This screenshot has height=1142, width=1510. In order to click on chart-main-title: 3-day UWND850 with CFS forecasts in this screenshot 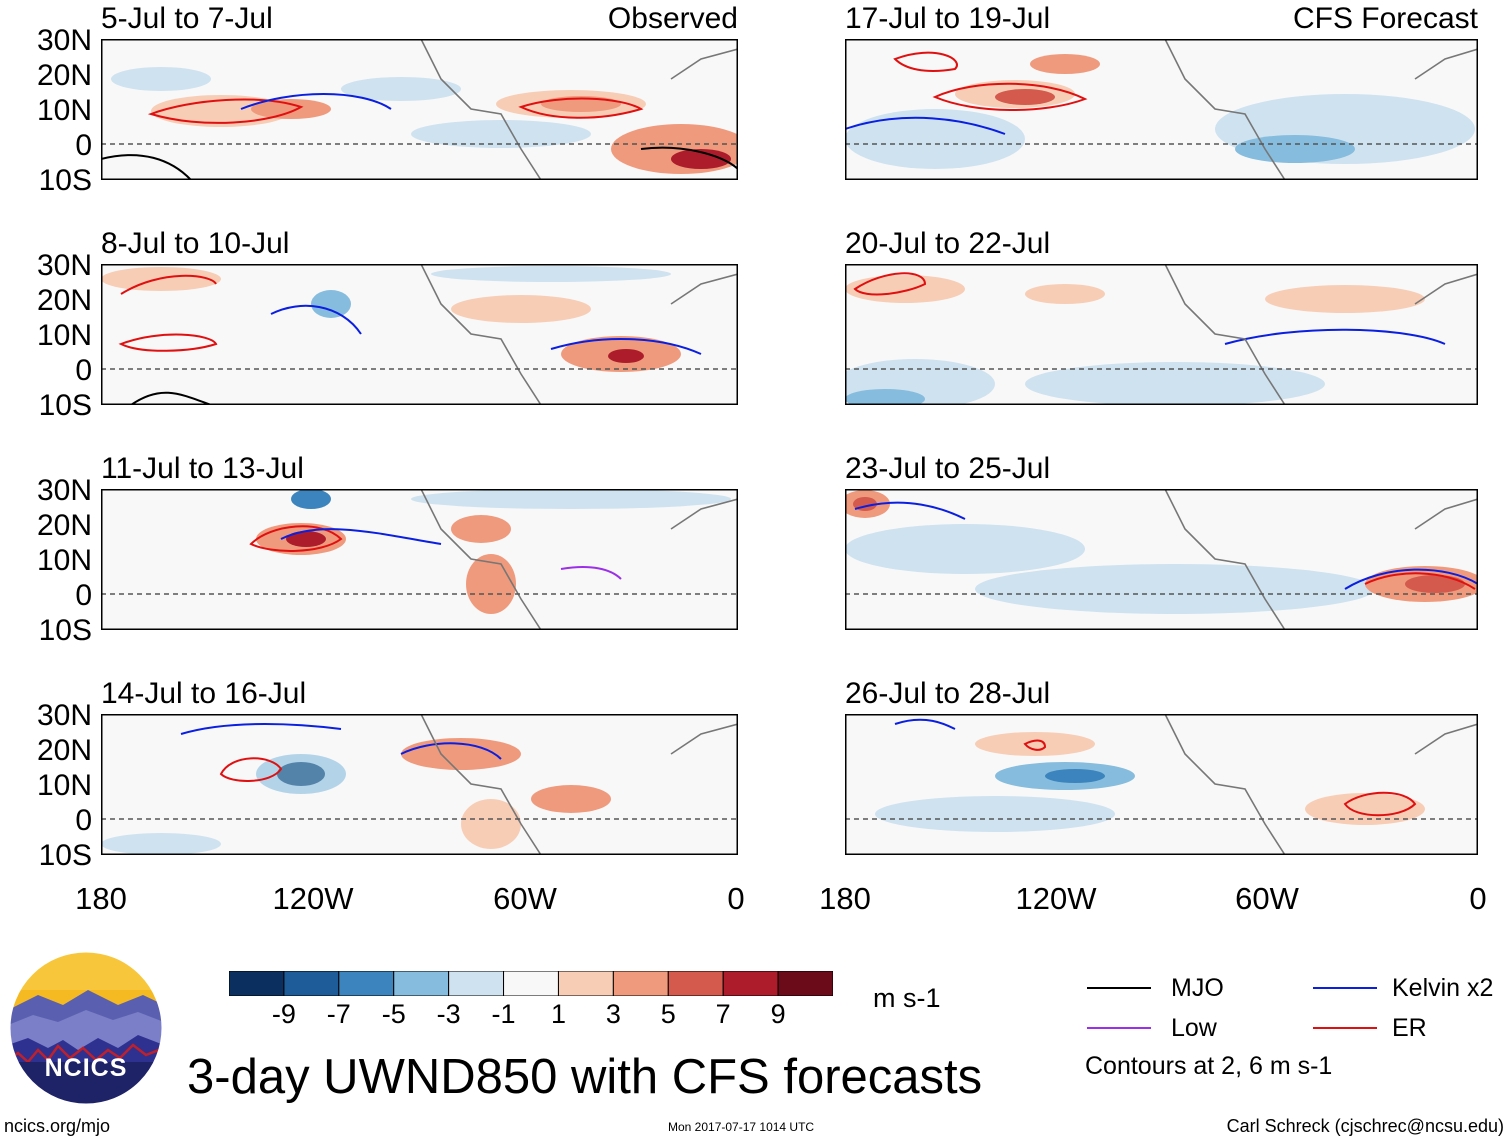, I will do `click(585, 1077)`.